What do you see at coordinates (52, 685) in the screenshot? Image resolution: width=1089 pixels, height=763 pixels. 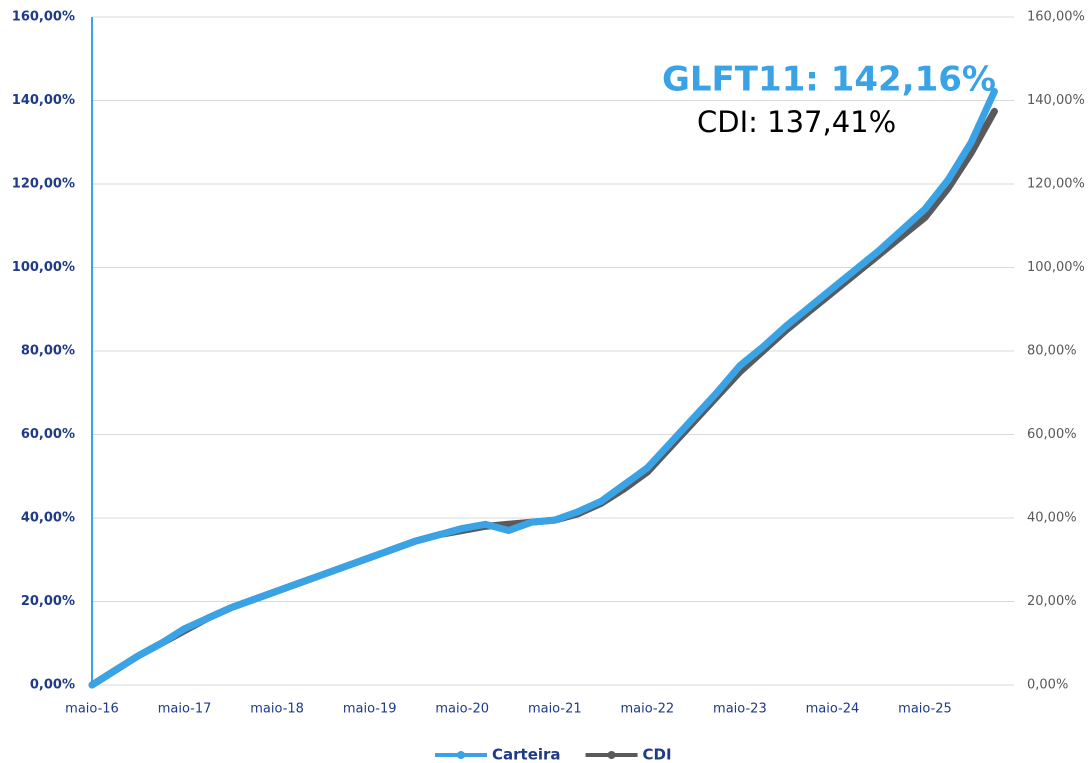 I see `y-tick-label: 0,00%` at bounding box center [52, 685].